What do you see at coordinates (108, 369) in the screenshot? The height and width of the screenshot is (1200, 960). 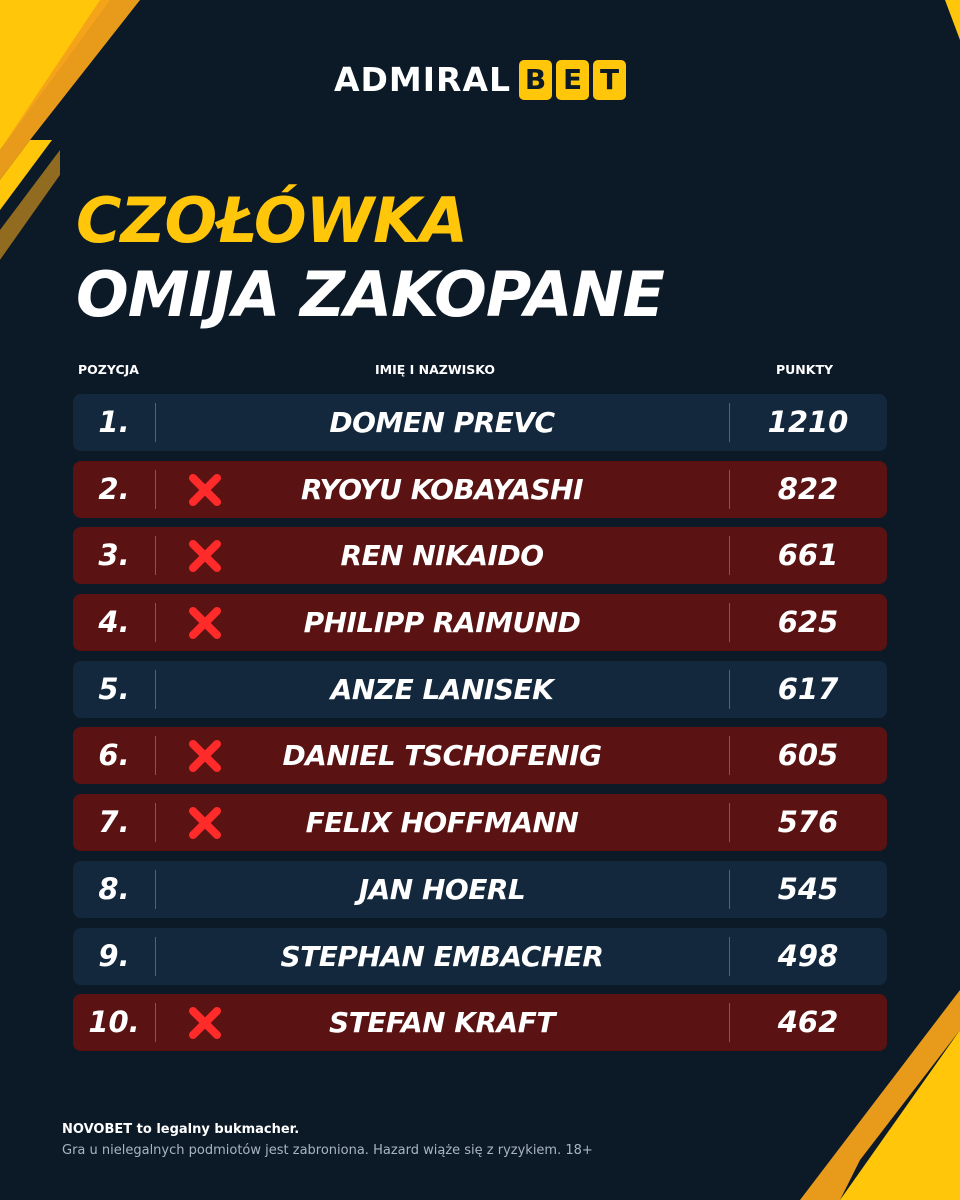 I see `header-position: POZYCJA` at bounding box center [108, 369].